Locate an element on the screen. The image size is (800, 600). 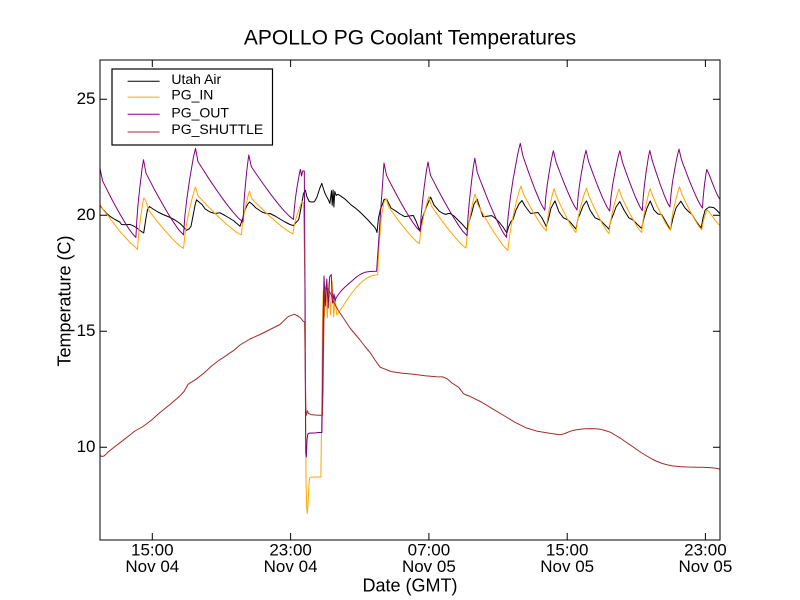
svg-text: PG_OUT is located at coordinates (200, 112).